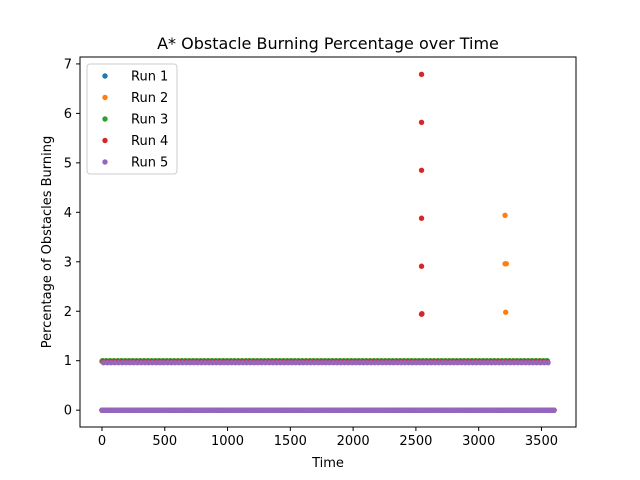 The width and height of the screenshot is (640, 480). Describe the element at coordinates (328, 43) in the screenshot. I see `chart-title: A* Obstacle Burning Percentage over Time` at that location.